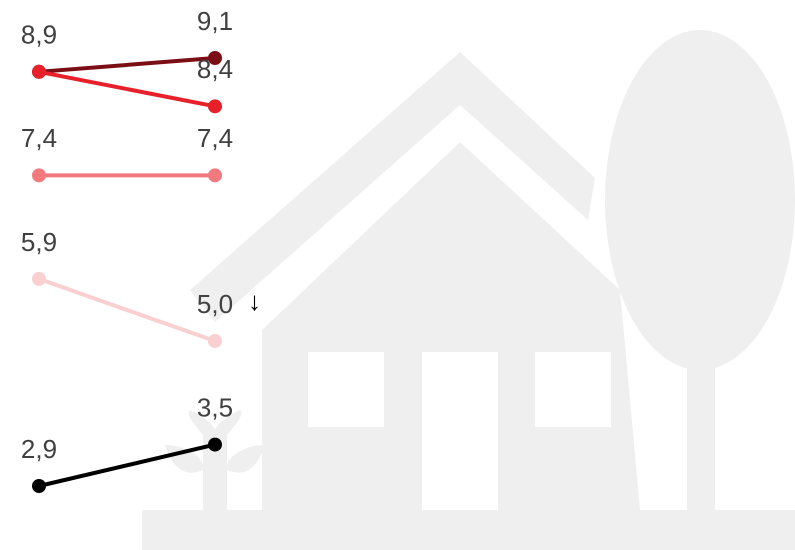 This screenshot has height=550, width=795. What do you see at coordinates (459, 431) in the screenshot?
I see `windows` at bounding box center [459, 431].